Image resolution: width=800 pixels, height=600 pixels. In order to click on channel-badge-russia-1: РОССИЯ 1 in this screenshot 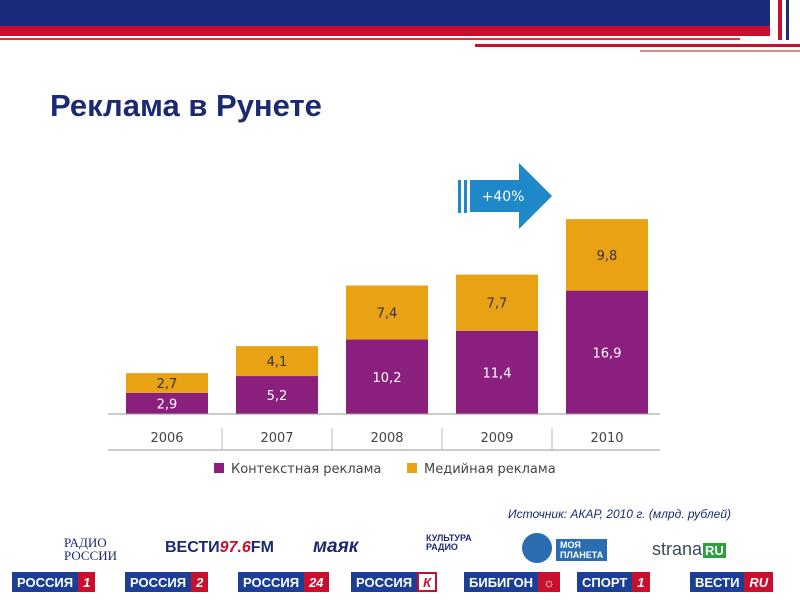, I will do `click(54, 582)`.